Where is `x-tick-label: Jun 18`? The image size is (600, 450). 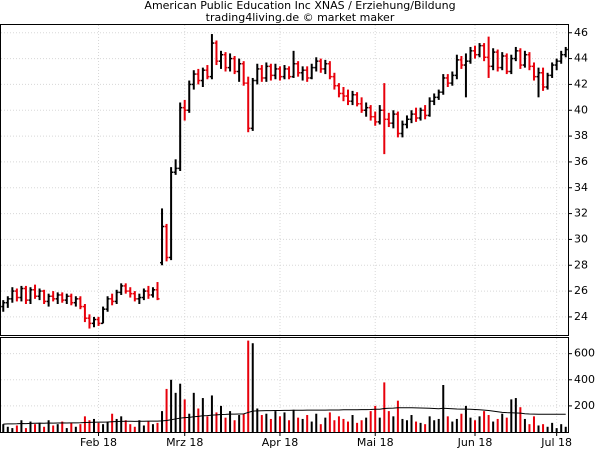 x-tick-label: Jun 18 is located at coordinates (475, 442).